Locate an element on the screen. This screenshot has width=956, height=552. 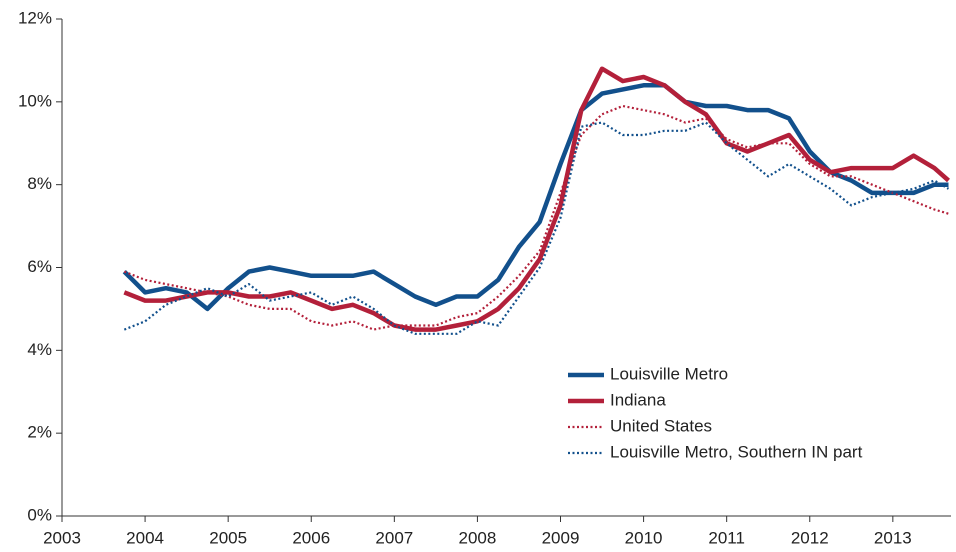
legend-label: Louisville Metro, Southern IN part is located at coordinates (736, 451).